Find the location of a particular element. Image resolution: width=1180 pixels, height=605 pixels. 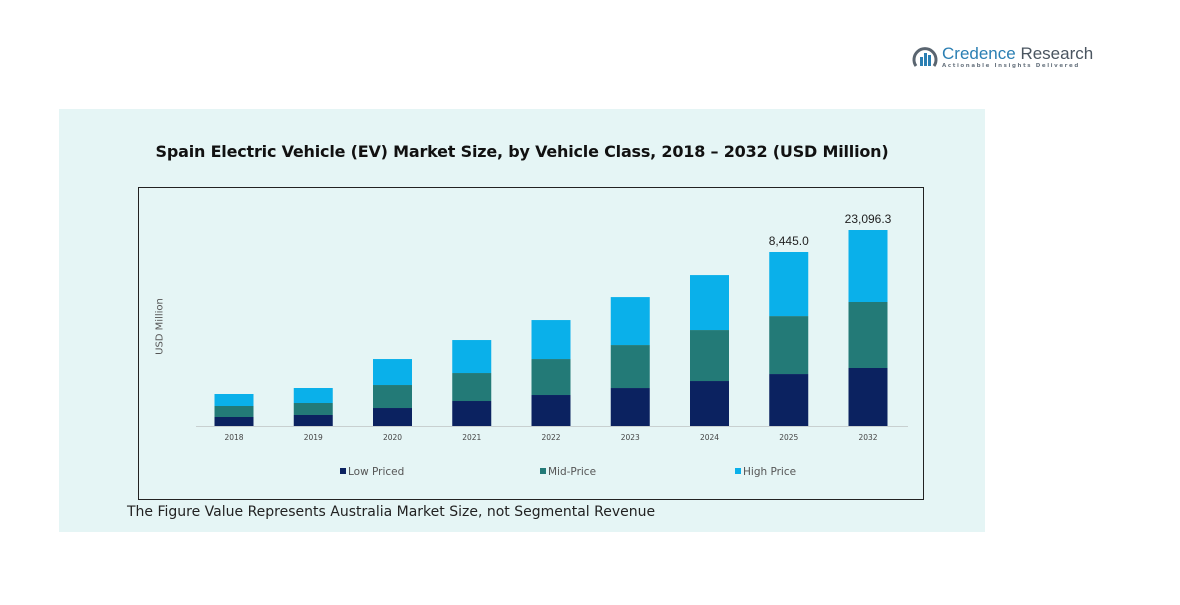

logo-chart-icon is located at coordinates (925, 57).